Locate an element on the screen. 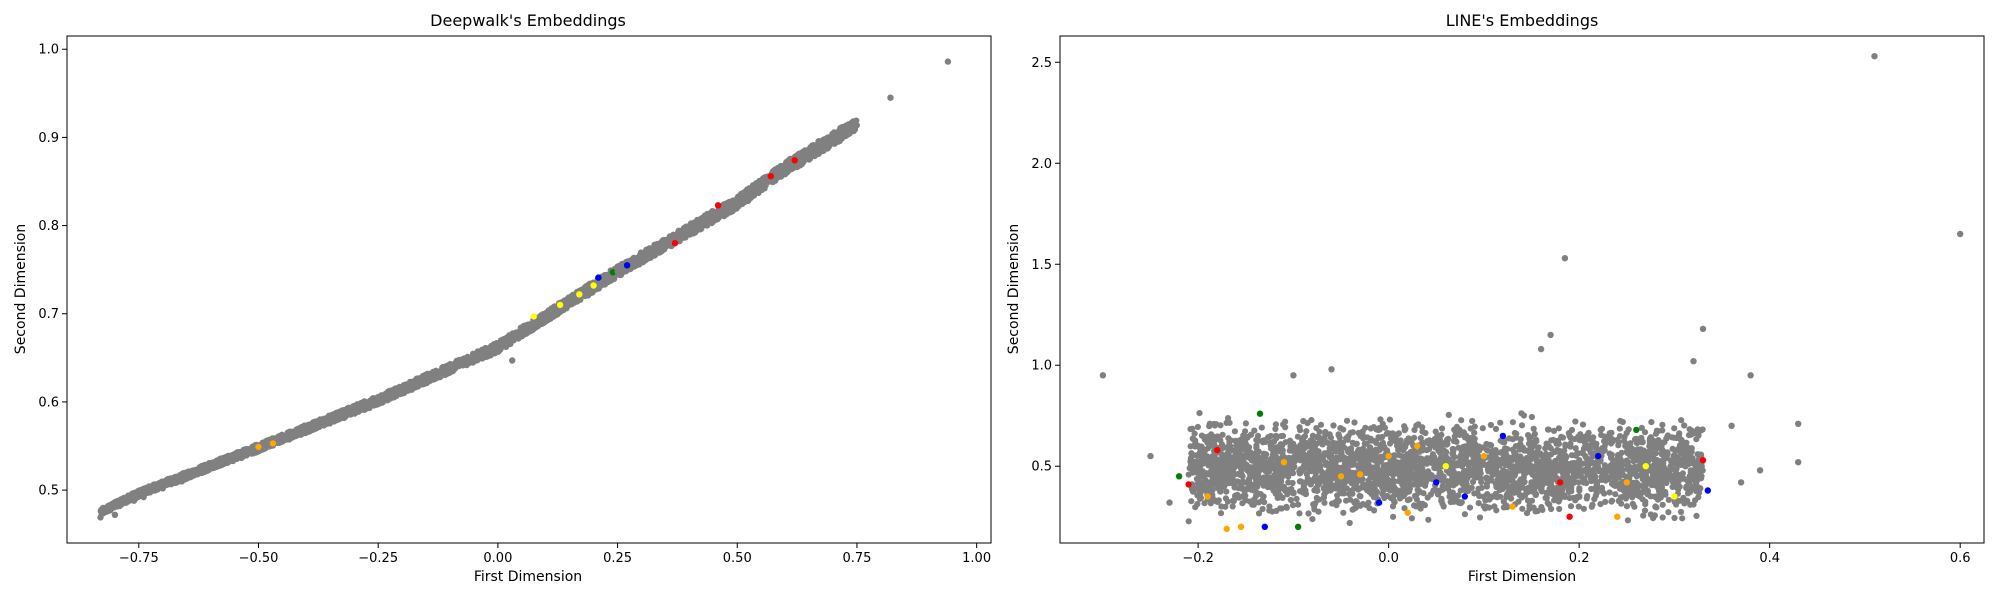  chart-title: LINE's Embeddings is located at coordinates (1522, 20).